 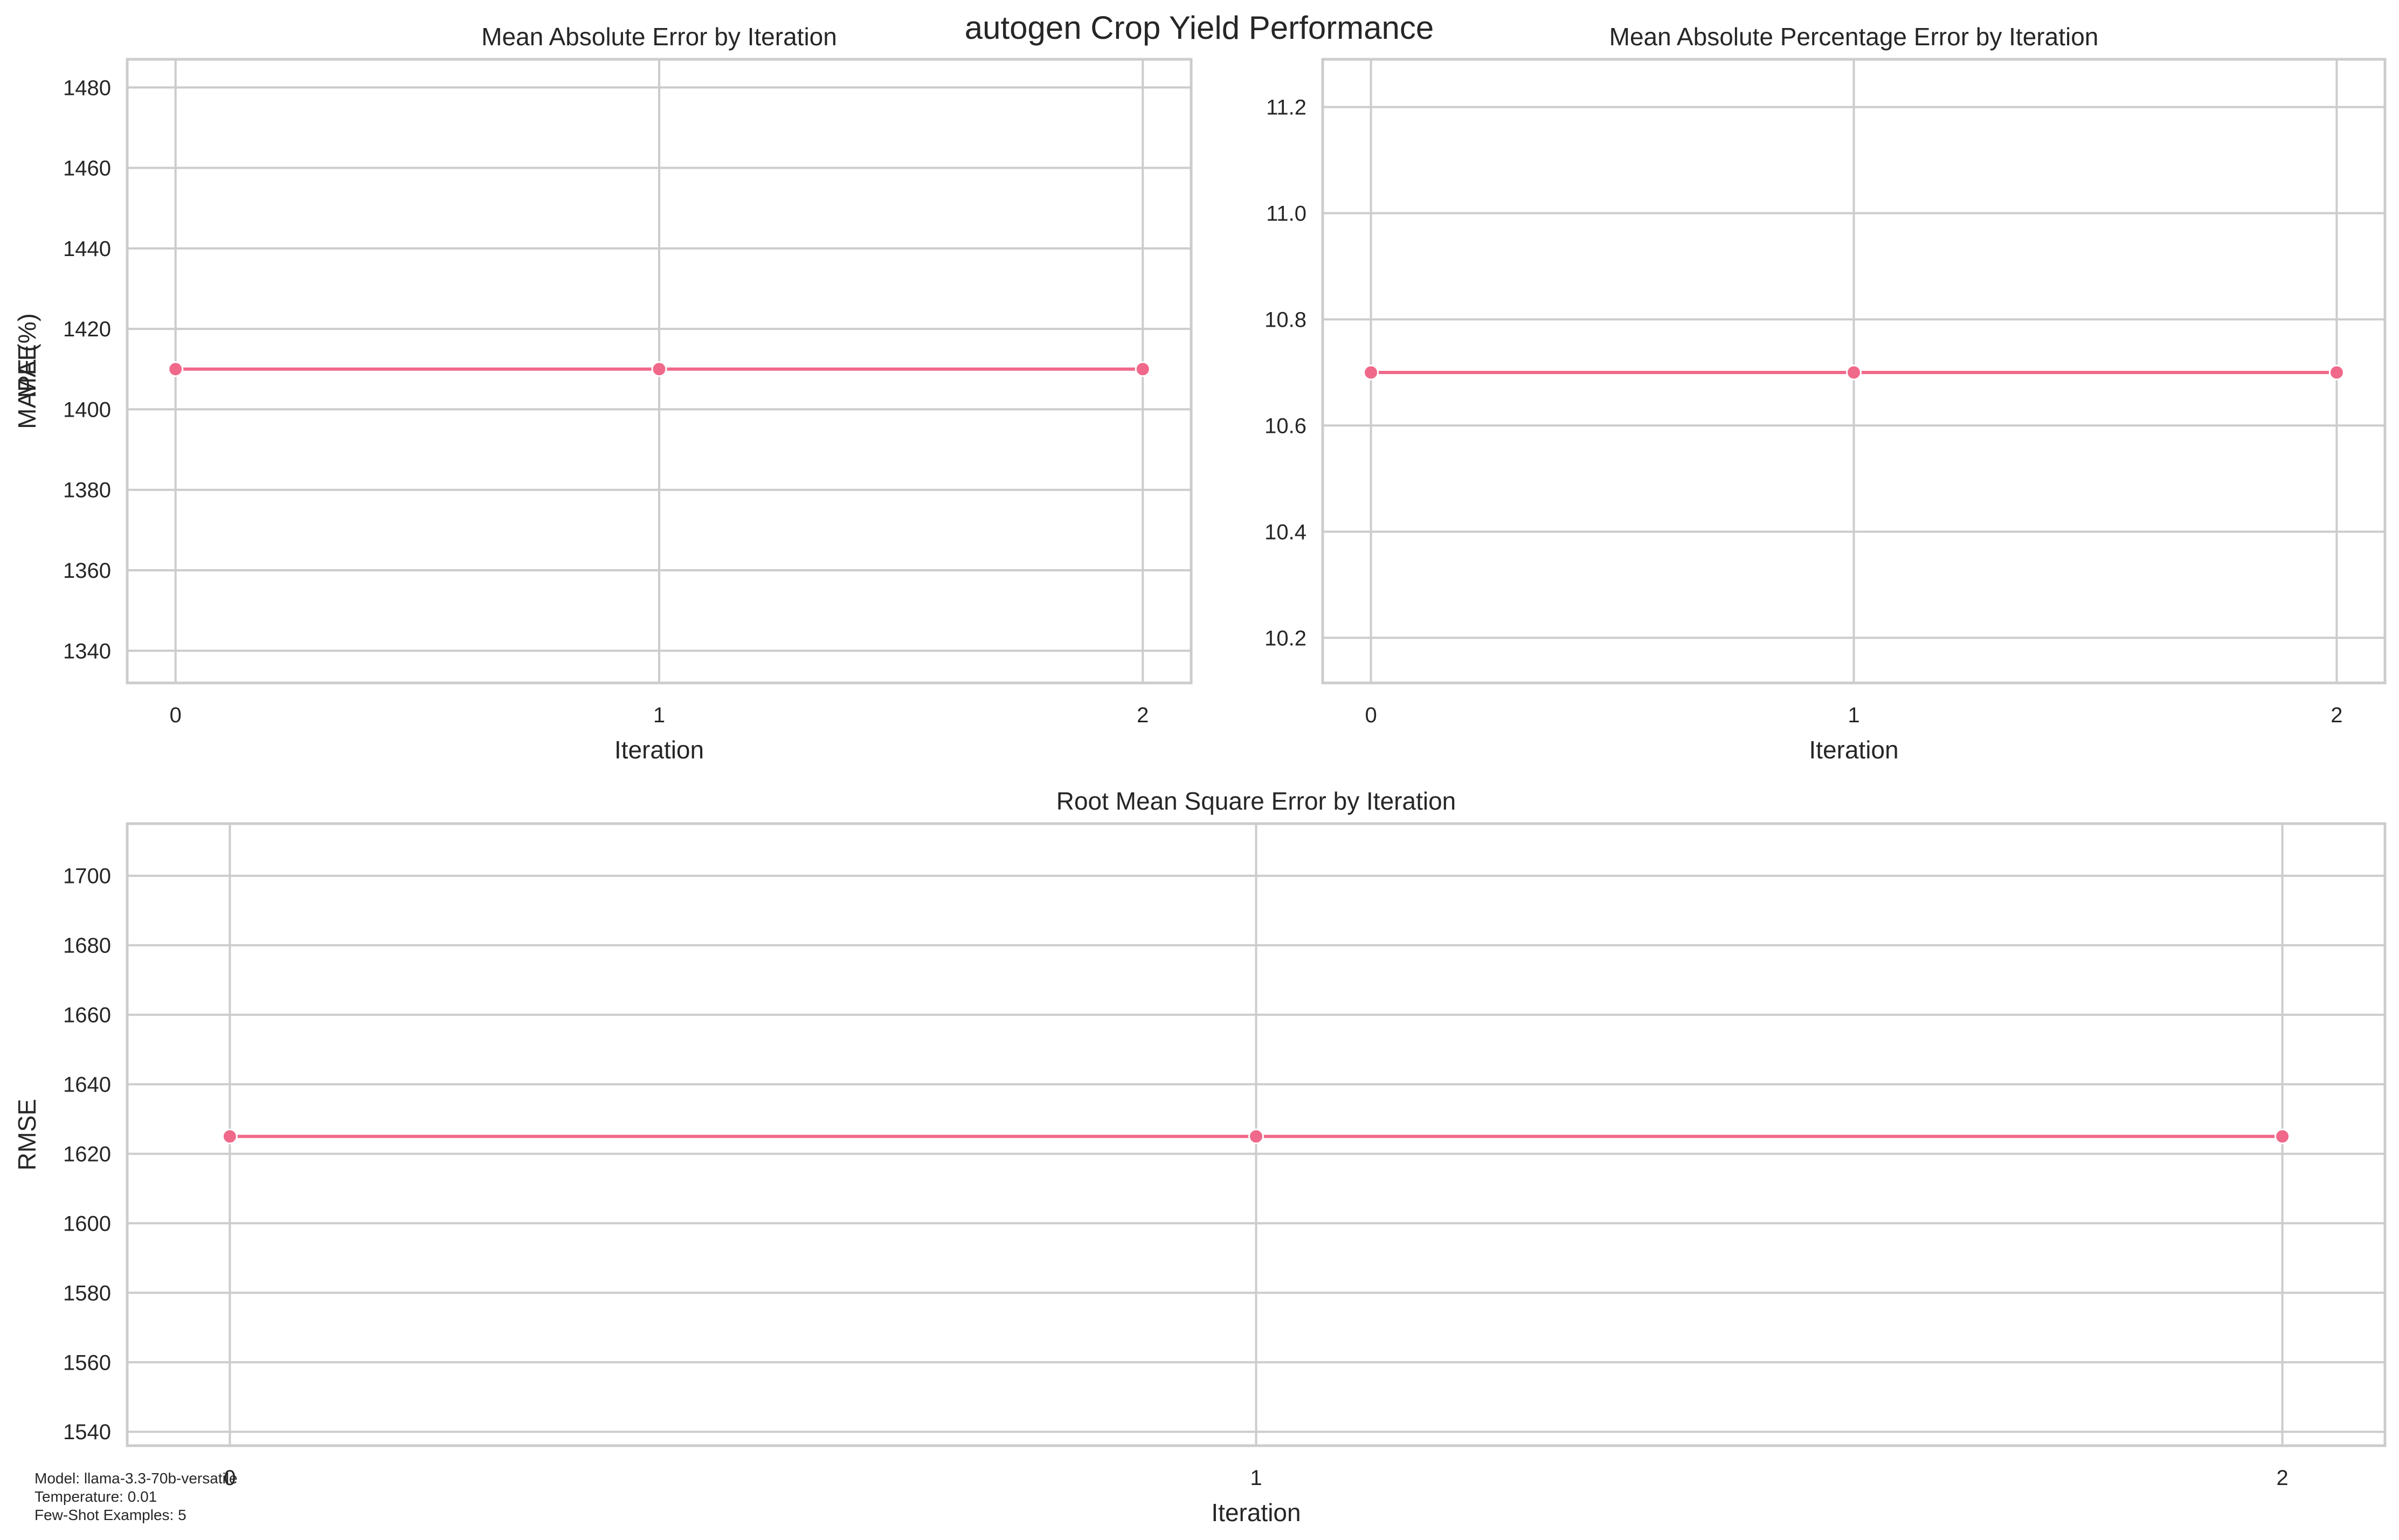 What do you see at coordinates (87, 1223) in the screenshot?
I see `y-tick-label: 1600` at bounding box center [87, 1223].